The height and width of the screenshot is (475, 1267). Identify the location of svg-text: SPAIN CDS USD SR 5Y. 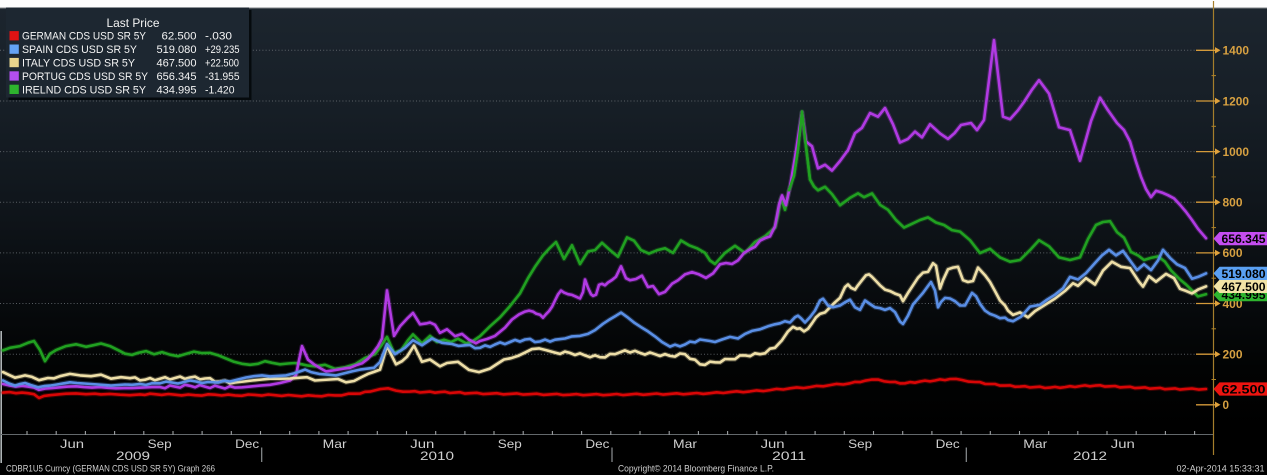
(79, 50).